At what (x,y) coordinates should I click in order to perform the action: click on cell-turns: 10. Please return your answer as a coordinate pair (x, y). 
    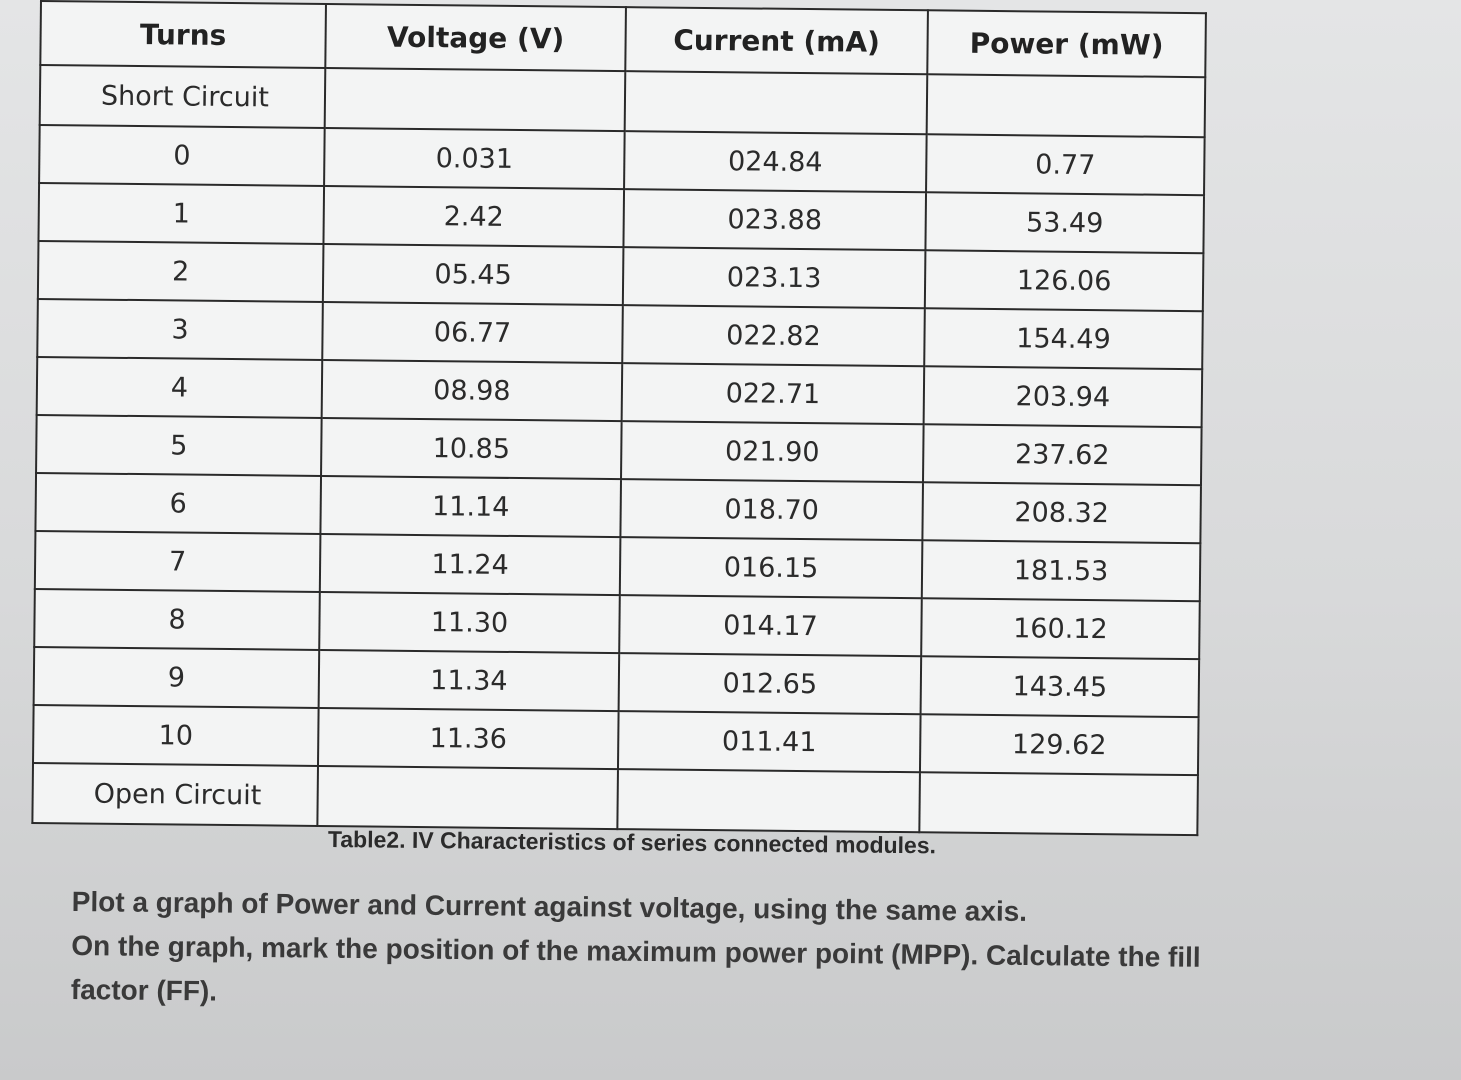
    Looking at the image, I should click on (176, 735).